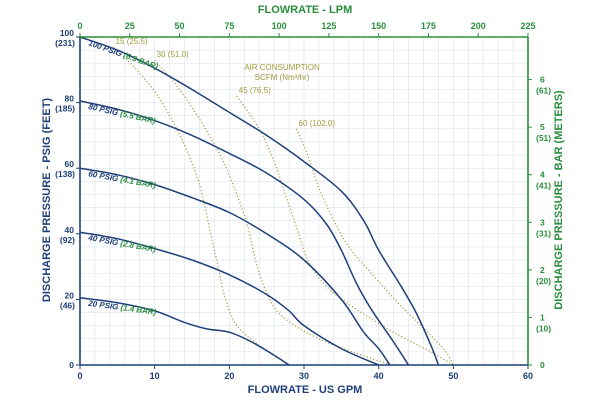  I want to click on y-left-tick-label: 20, so click(70, 295).